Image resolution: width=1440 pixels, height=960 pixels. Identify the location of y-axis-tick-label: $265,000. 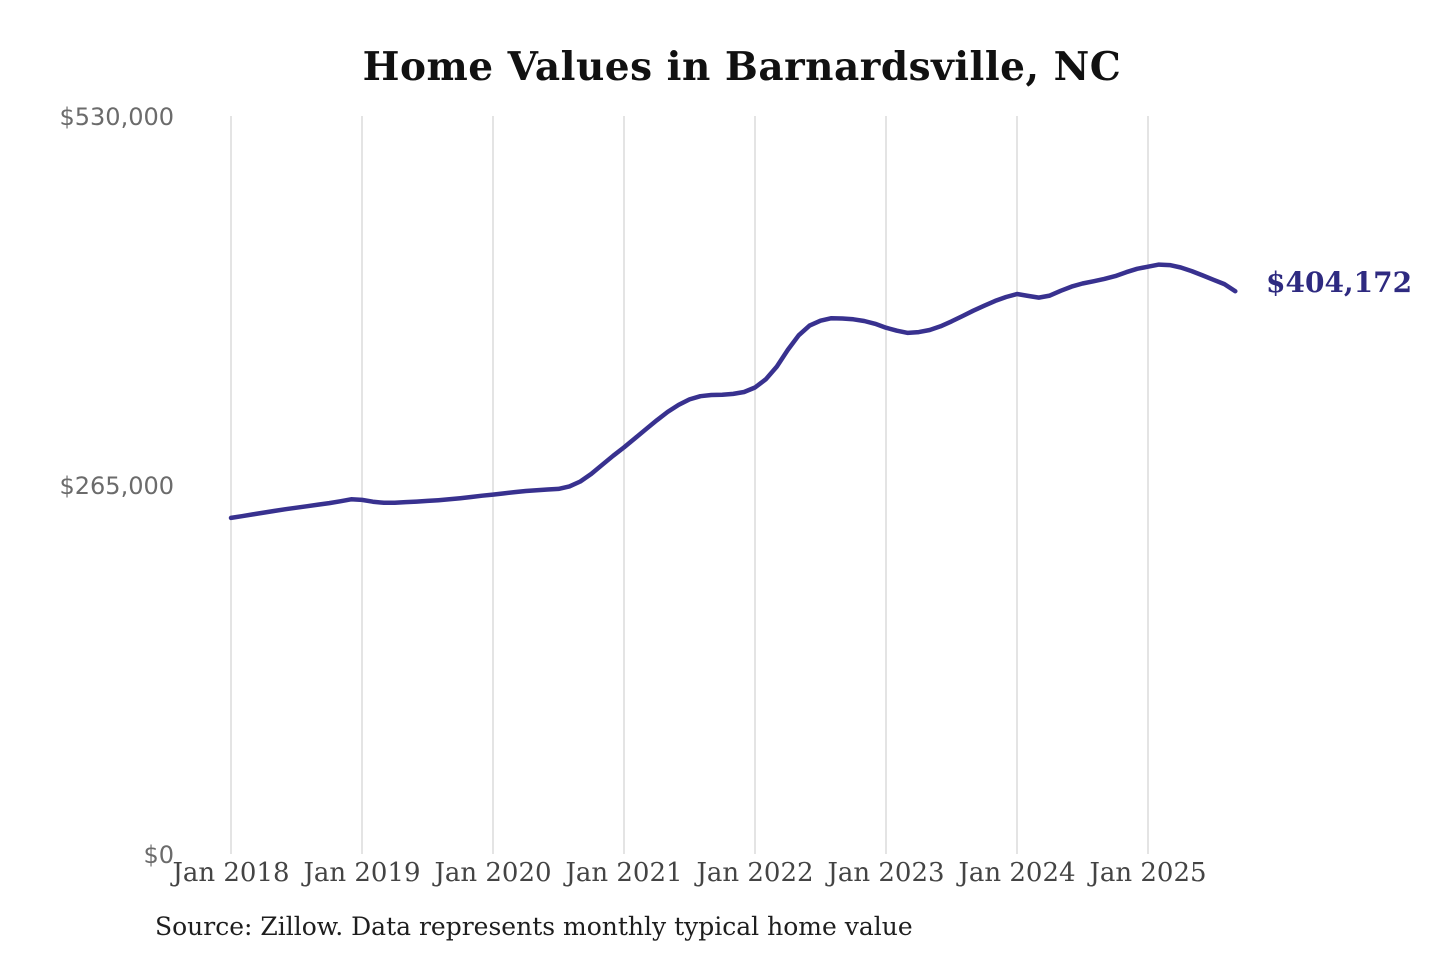
(116, 486).